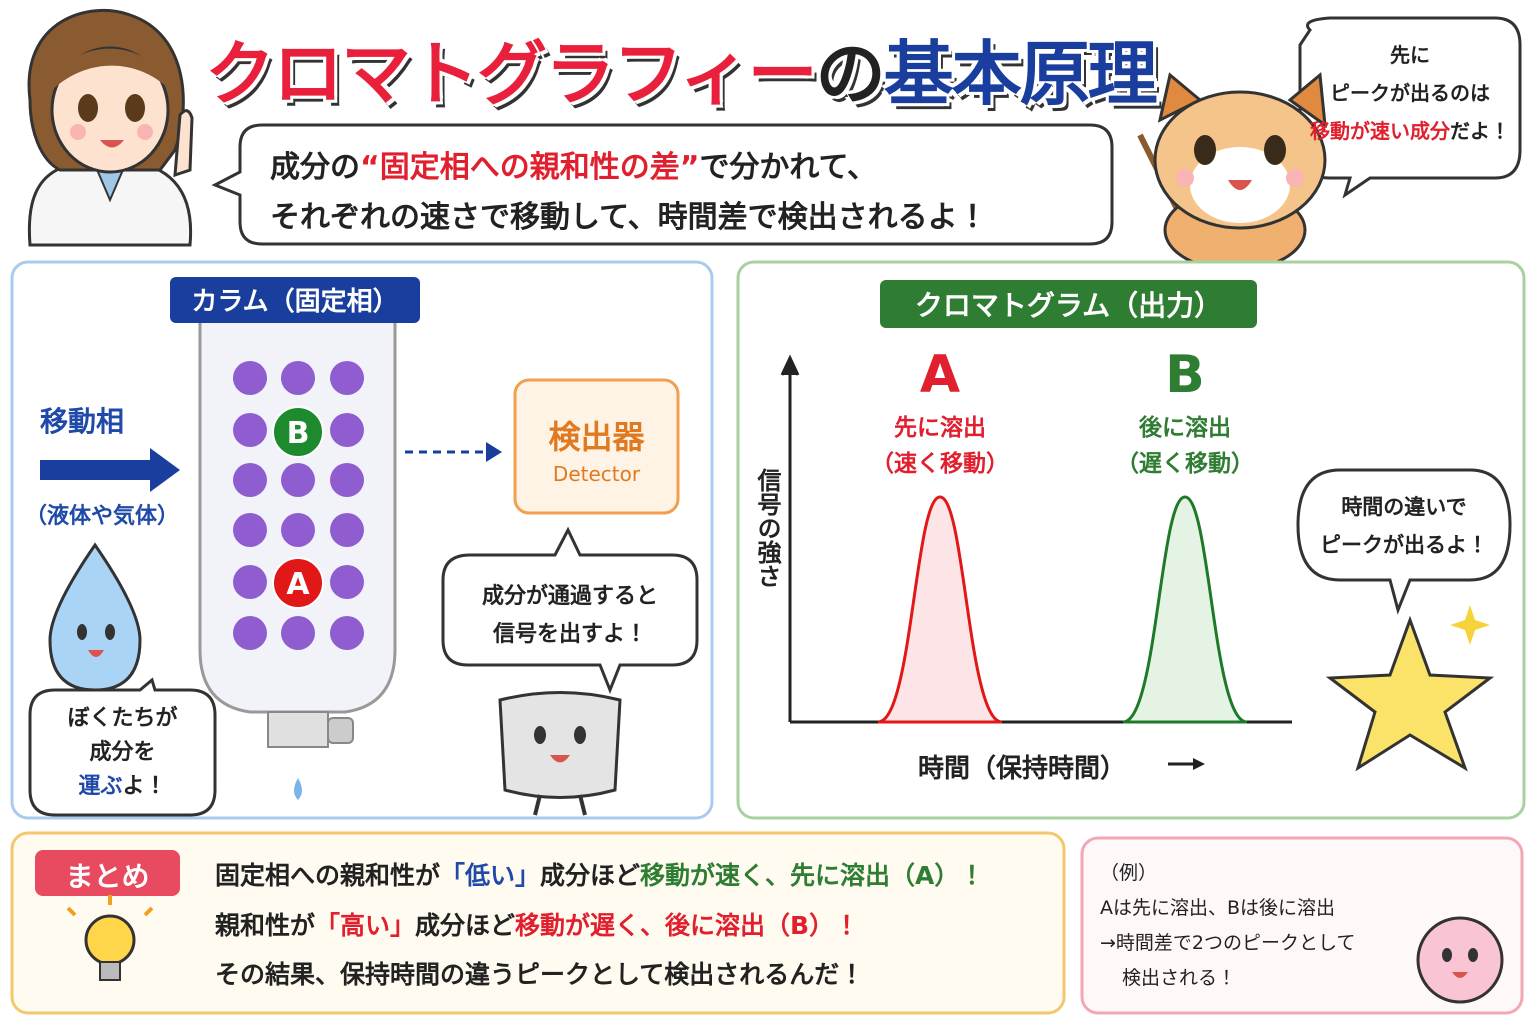 Image resolution: width=1536 pixels, height=1024 pixels. I want to click on text: 運ぶ, so click(100, 786).